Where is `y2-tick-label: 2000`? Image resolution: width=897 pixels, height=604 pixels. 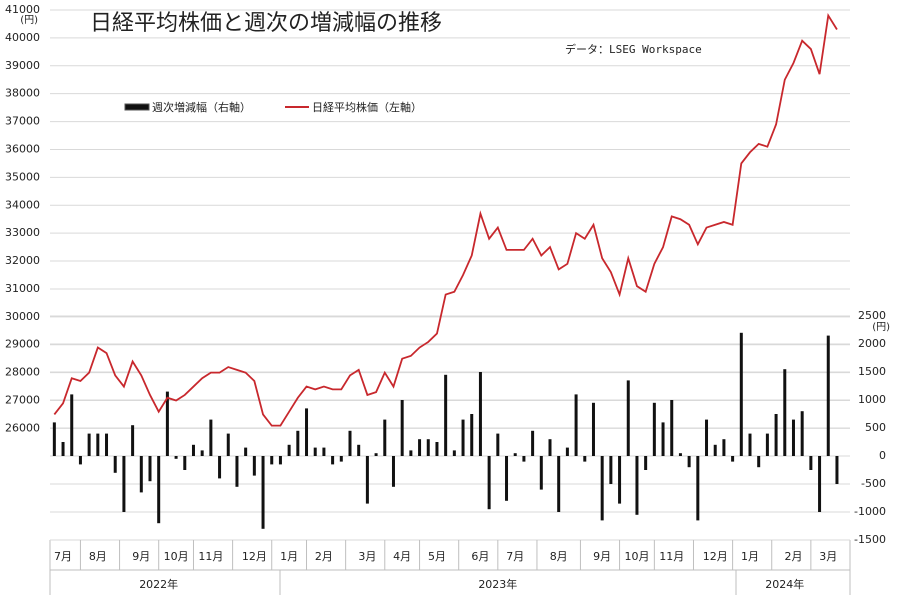 y2-tick-label: 2000 is located at coordinates (872, 343).